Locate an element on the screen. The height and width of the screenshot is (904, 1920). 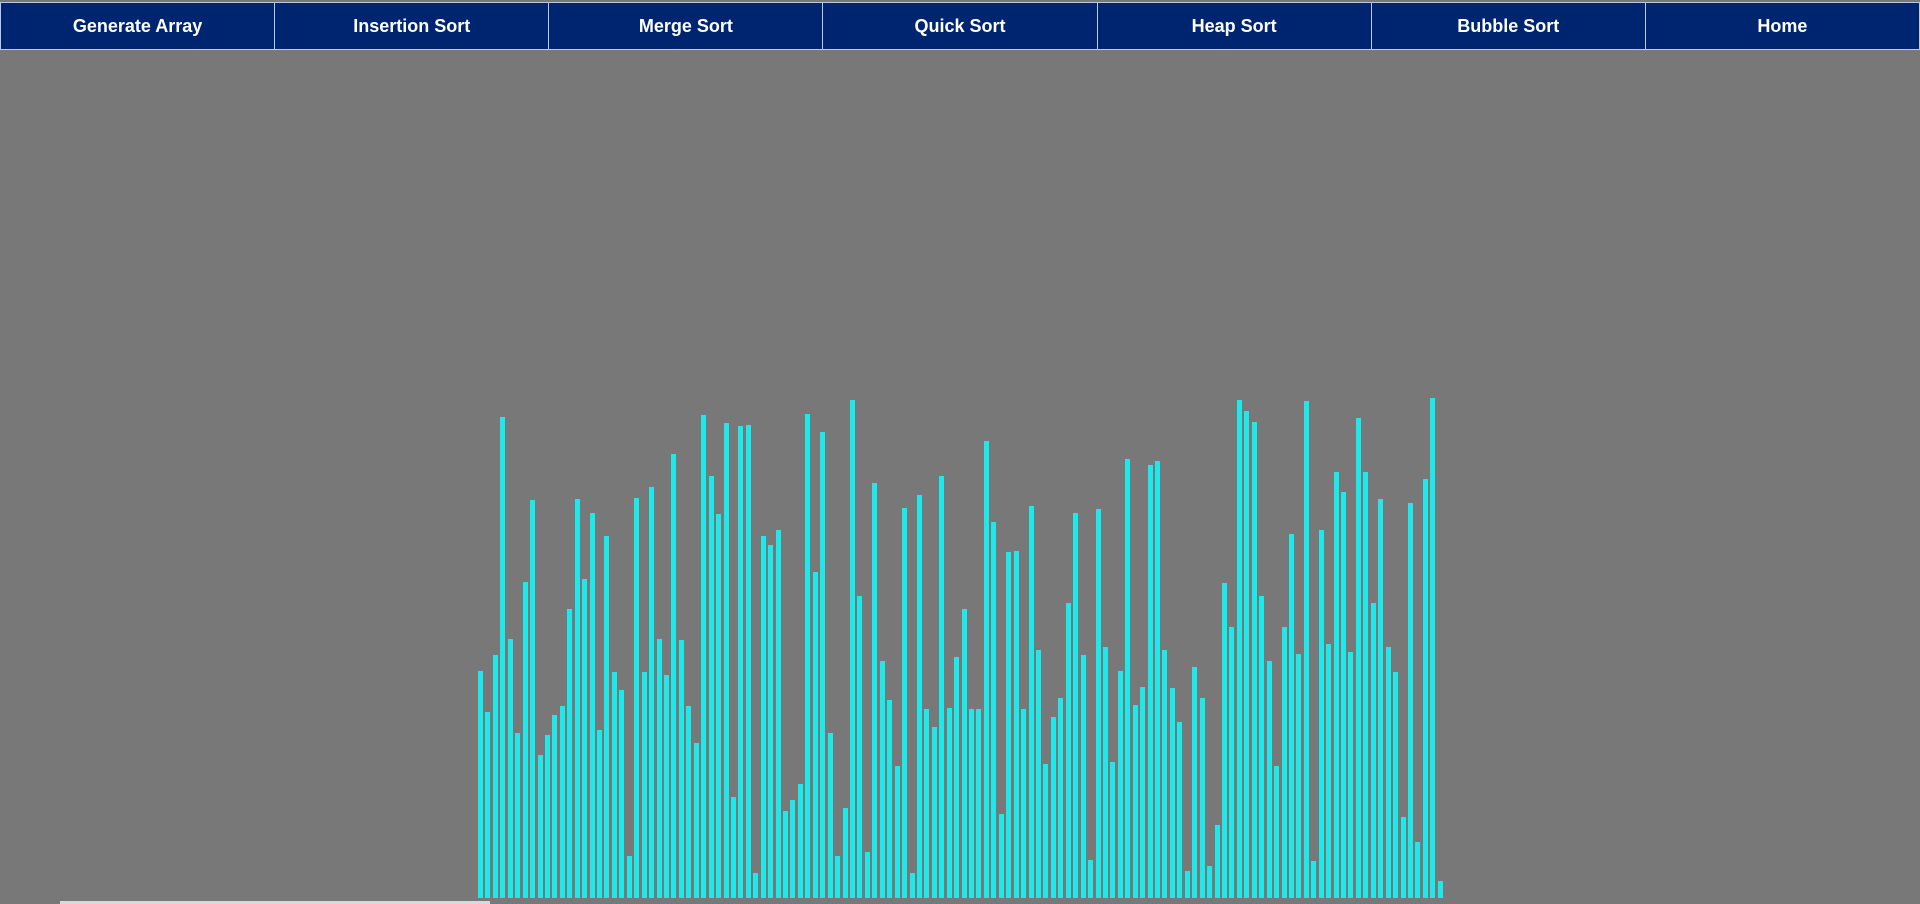
bubble-sort-button: Bubble Sort is located at coordinates (1507, 26).